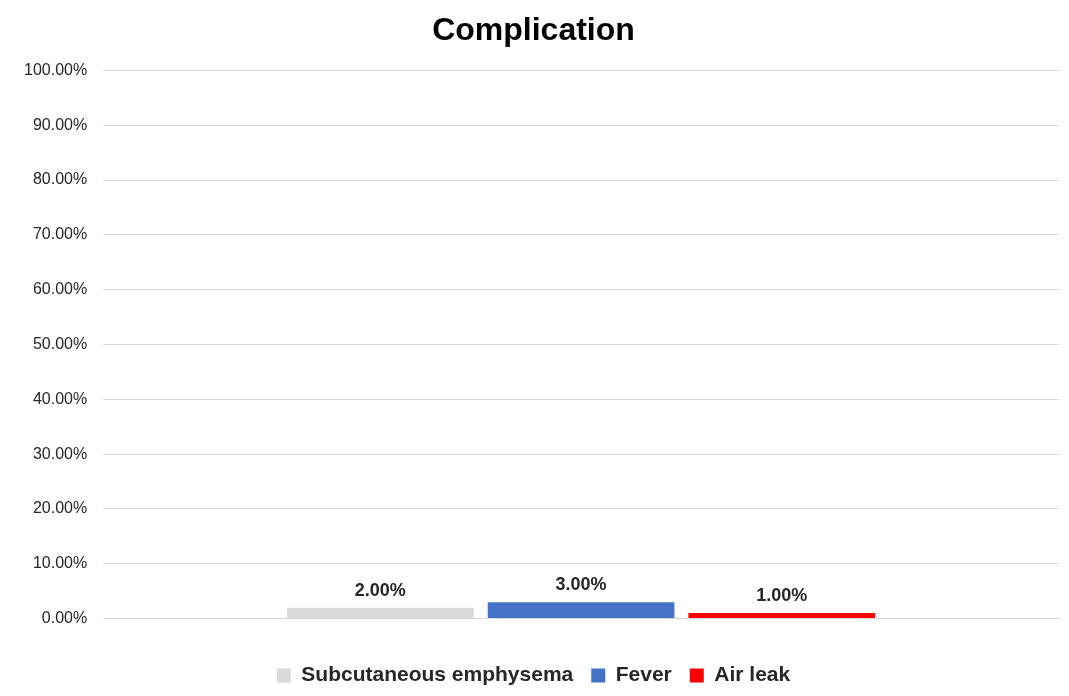 The width and height of the screenshot is (1069, 696). What do you see at coordinates (60, 289) in the screenshot?
I see `y-tick-label: 60.00%` at bounding box center [60, 289].